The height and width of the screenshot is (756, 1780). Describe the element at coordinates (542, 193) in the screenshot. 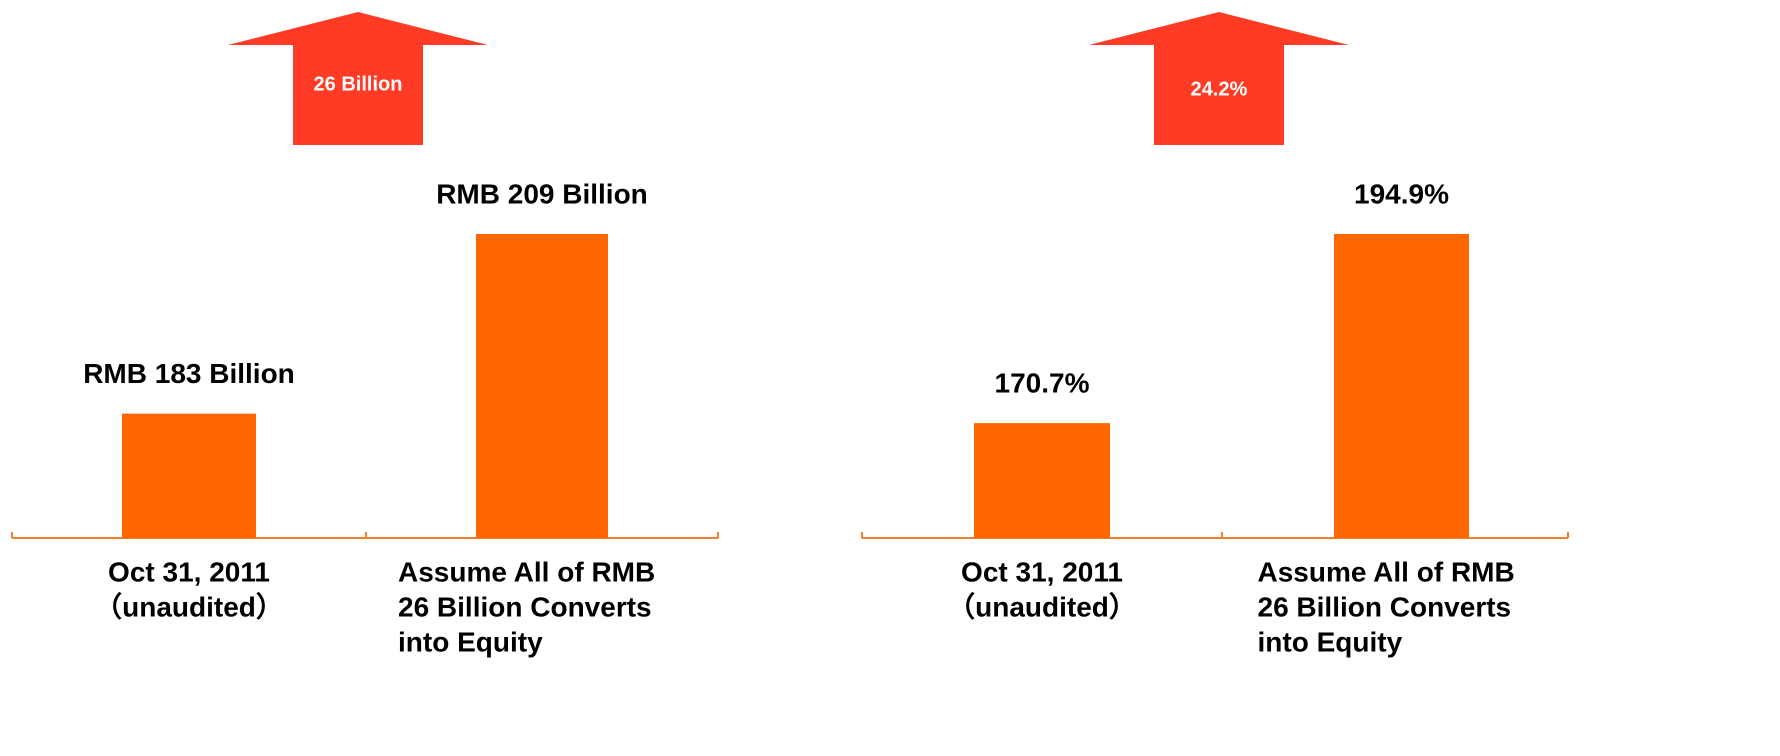

I see `value-label: RMB 209 Billion` at that location.